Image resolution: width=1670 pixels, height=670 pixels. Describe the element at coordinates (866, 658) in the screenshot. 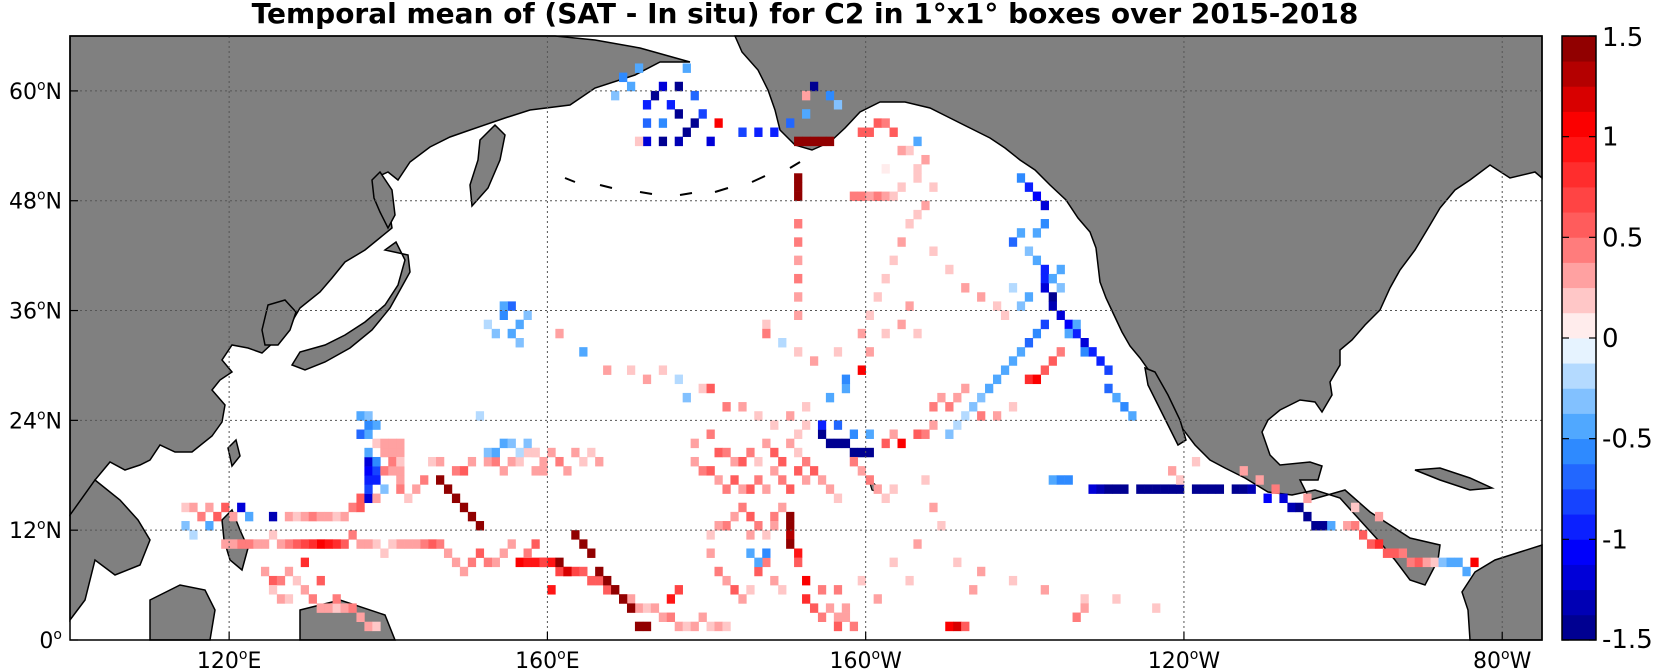

I see `x-tick-label: 160oW` at that location.